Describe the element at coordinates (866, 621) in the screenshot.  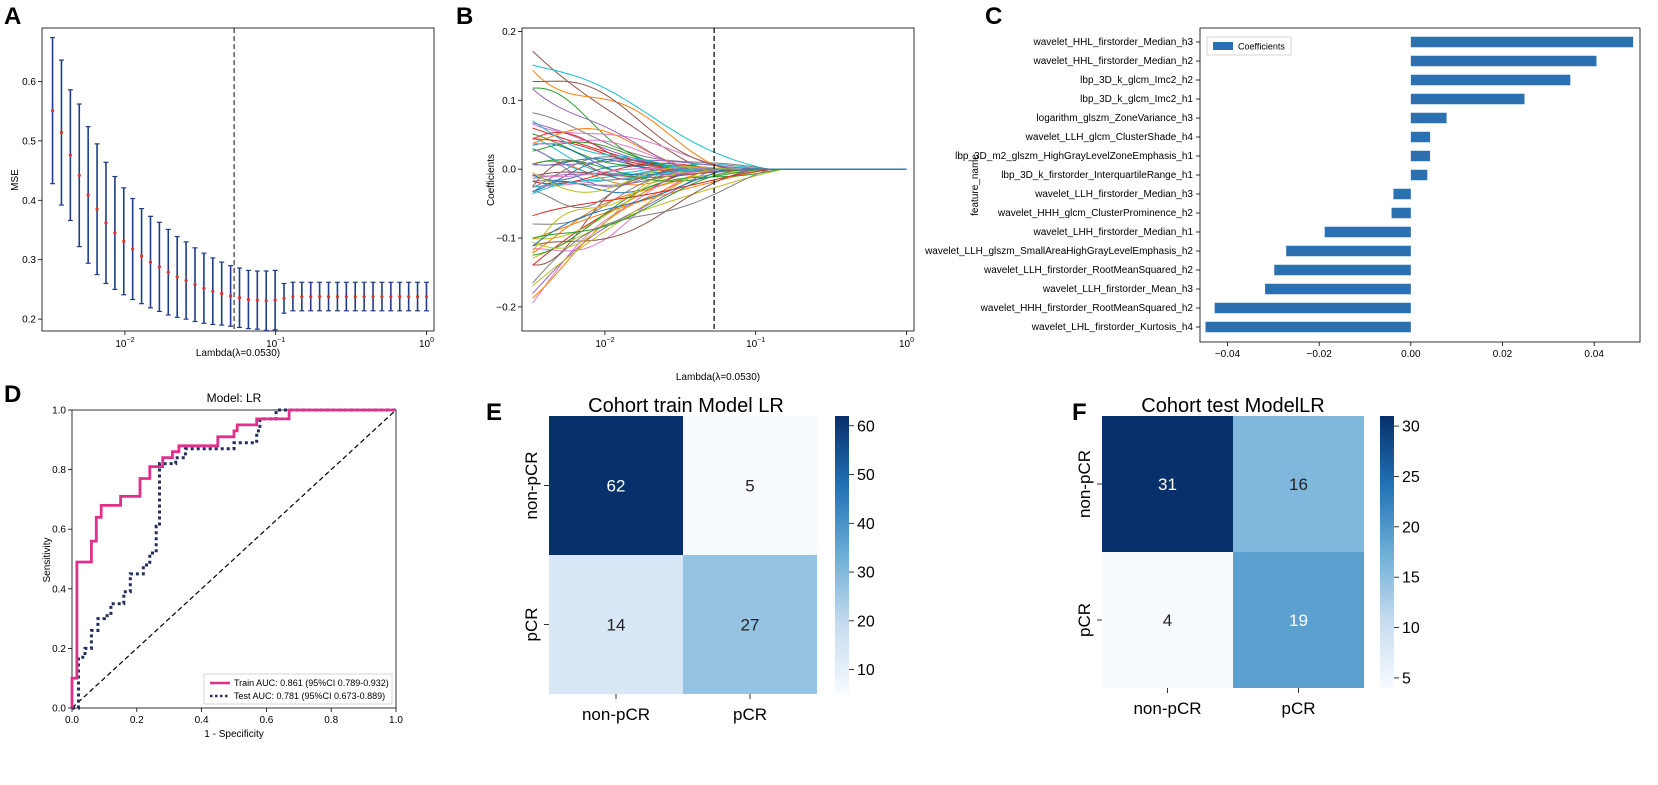
I see `colorbar-tick-label: 20` at that location.